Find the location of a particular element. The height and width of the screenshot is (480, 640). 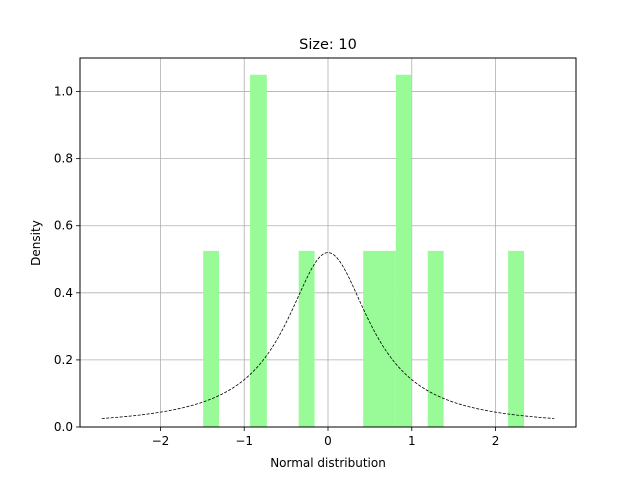

x-axis-label: Normal distribution is located at coordinates (328, 463).